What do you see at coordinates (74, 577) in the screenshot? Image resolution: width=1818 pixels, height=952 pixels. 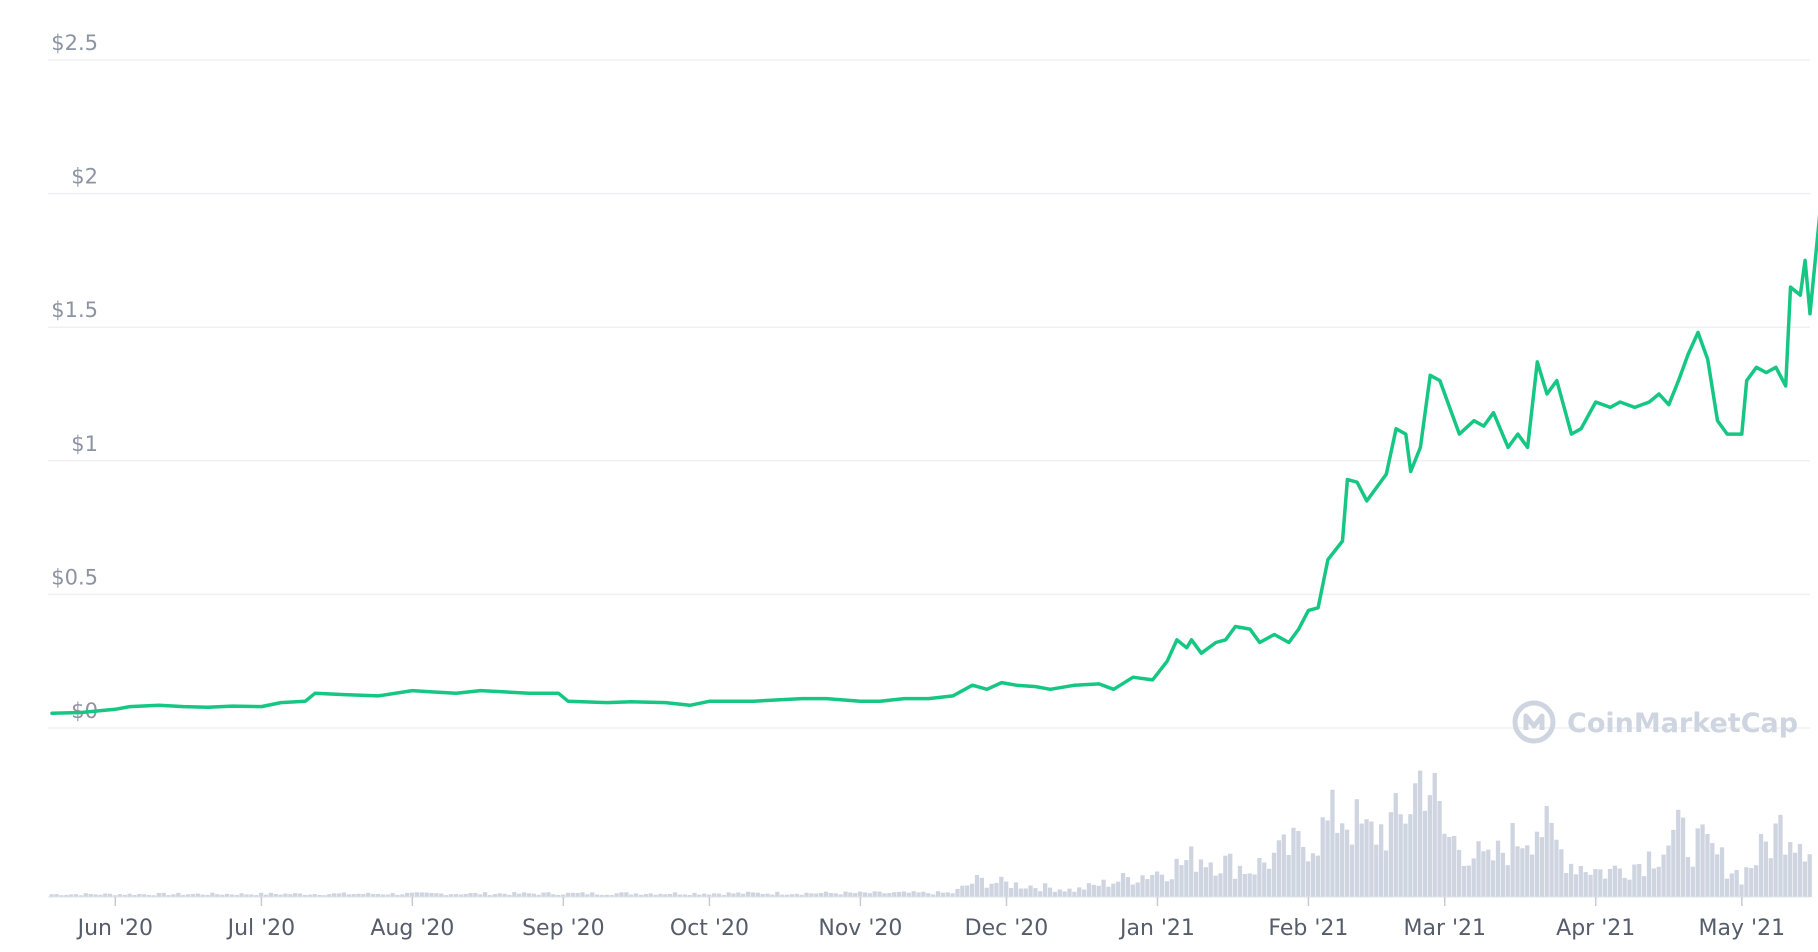 I see `y-tick-label: $0.5` at bounding box center [74, 577].